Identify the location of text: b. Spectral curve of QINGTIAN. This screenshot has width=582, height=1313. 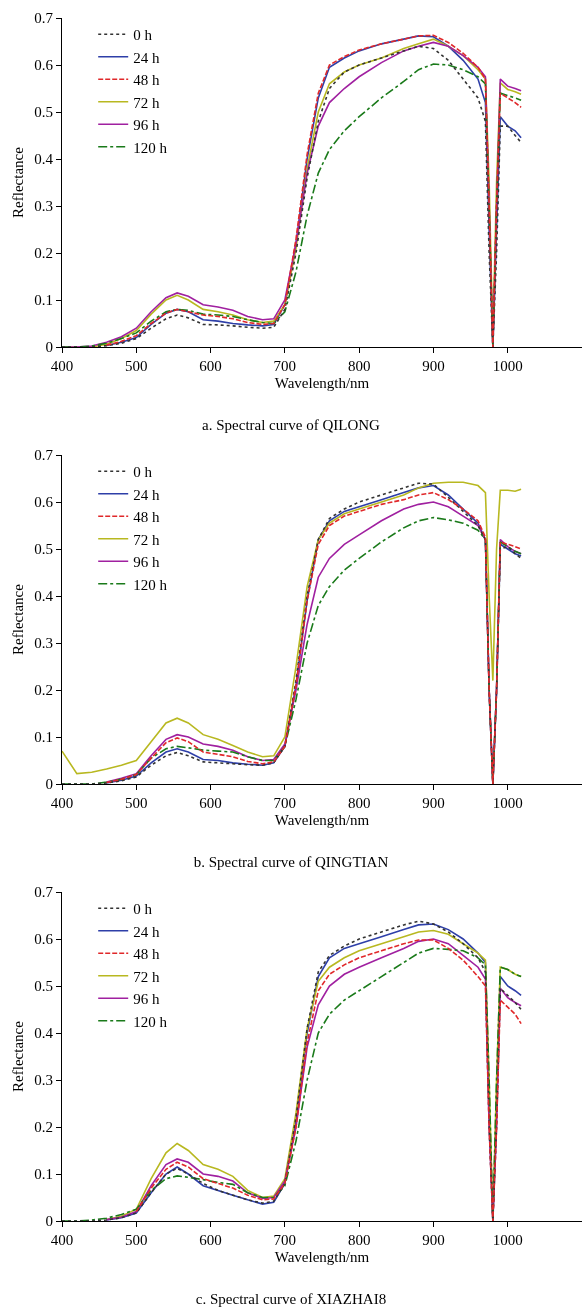
(291, 862).